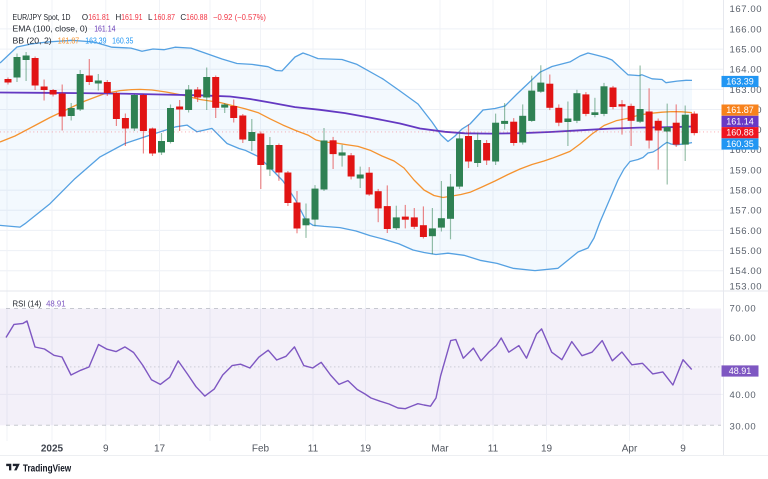  Describe the element at coordinates (27, 304) in the screenshot. I see `svg-text: RSI (14)` at that location.